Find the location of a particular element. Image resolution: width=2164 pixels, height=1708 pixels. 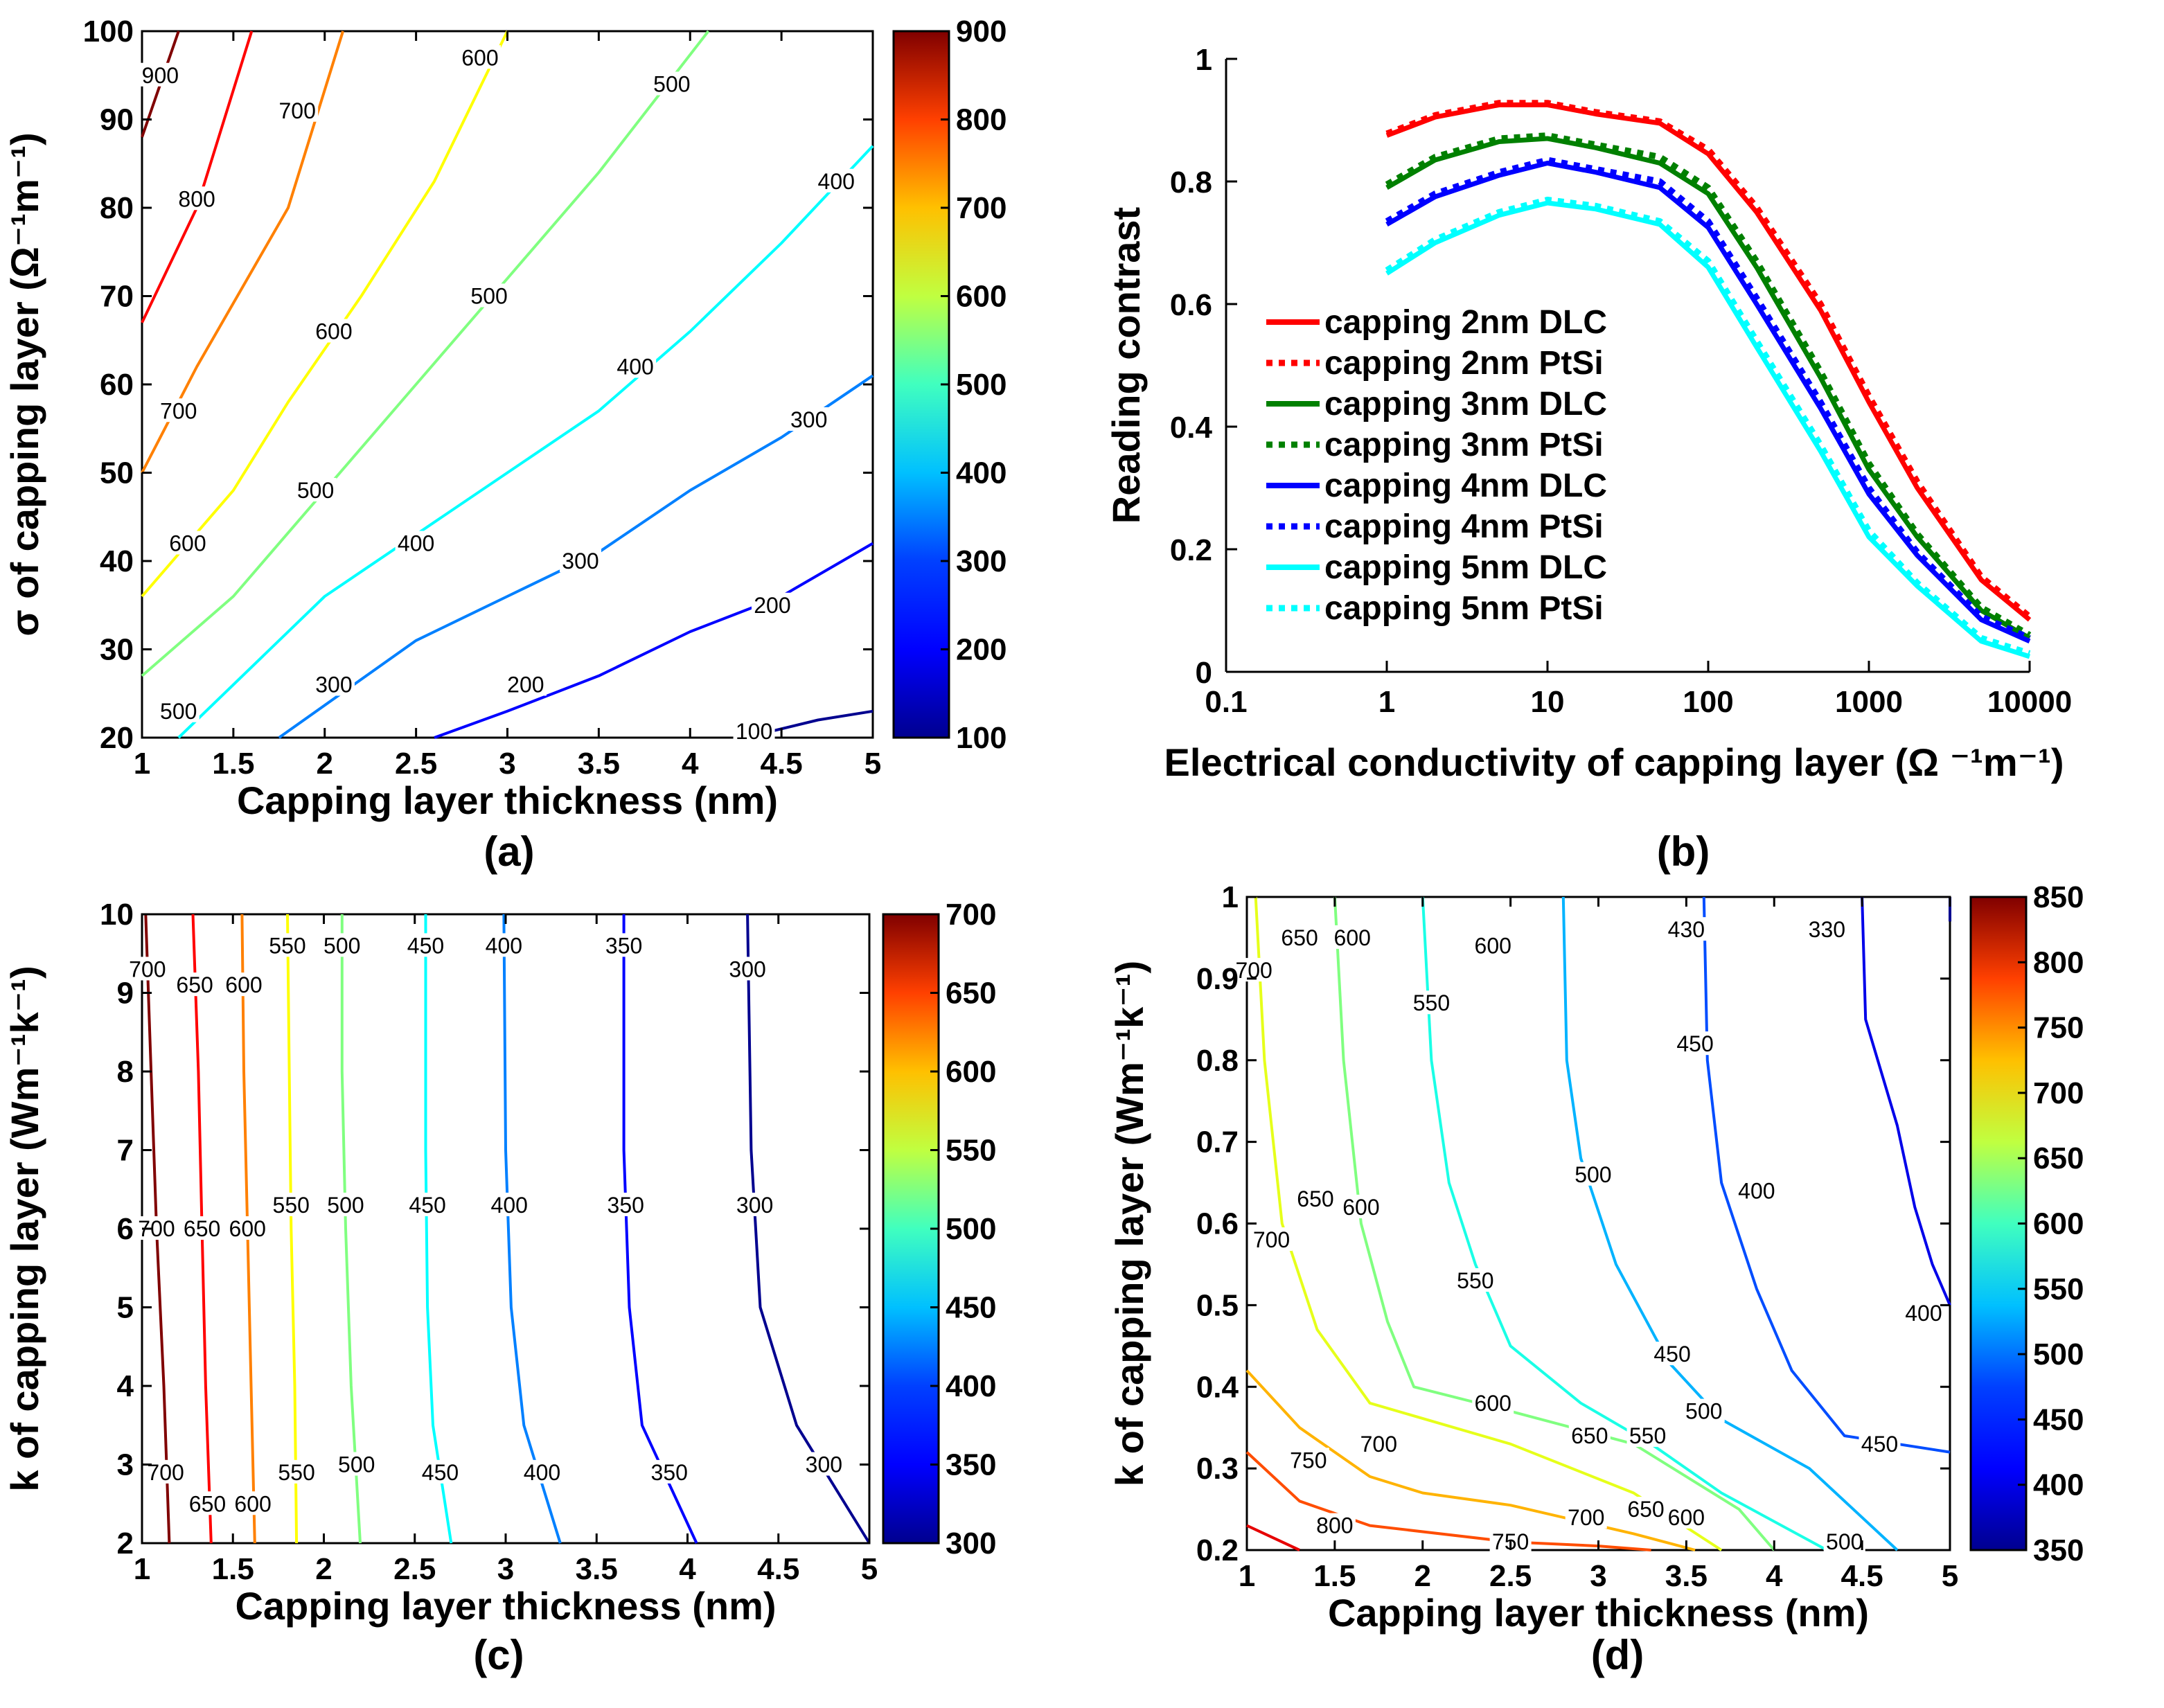

x-tick-label: 10000 is located at coordinates (2030, 702).